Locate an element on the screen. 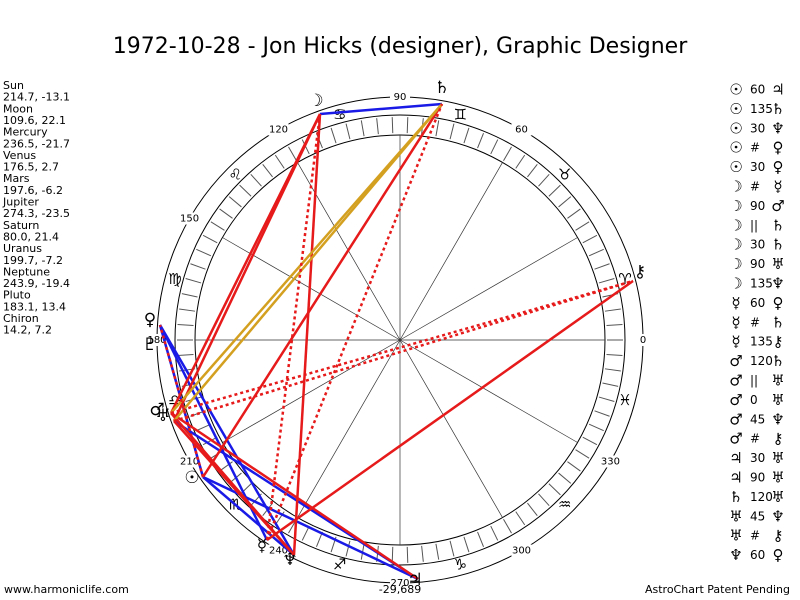  planet-name: Pluto is located at coordinates (17, 295).